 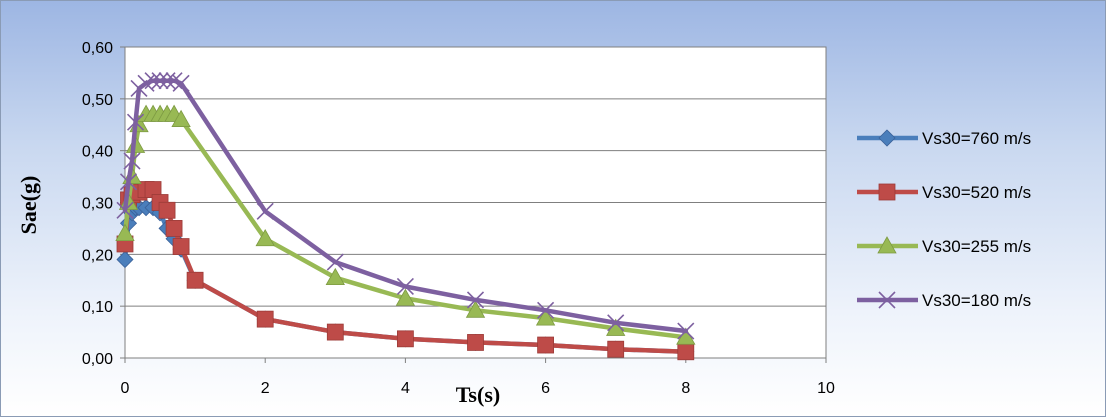 I want to click on x-tick-label: 10, so click(x=826, y=388).